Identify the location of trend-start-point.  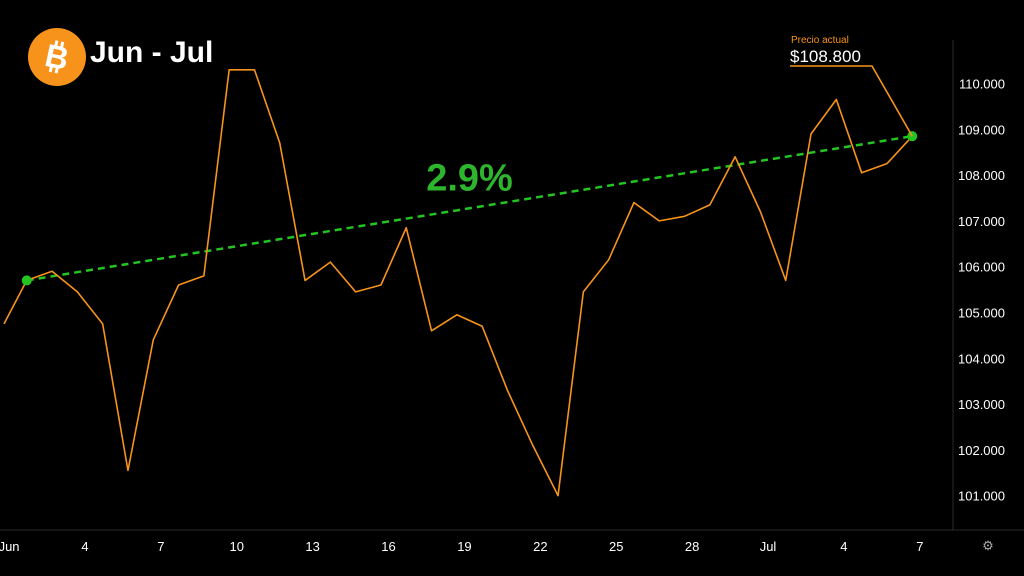
(26, 280).